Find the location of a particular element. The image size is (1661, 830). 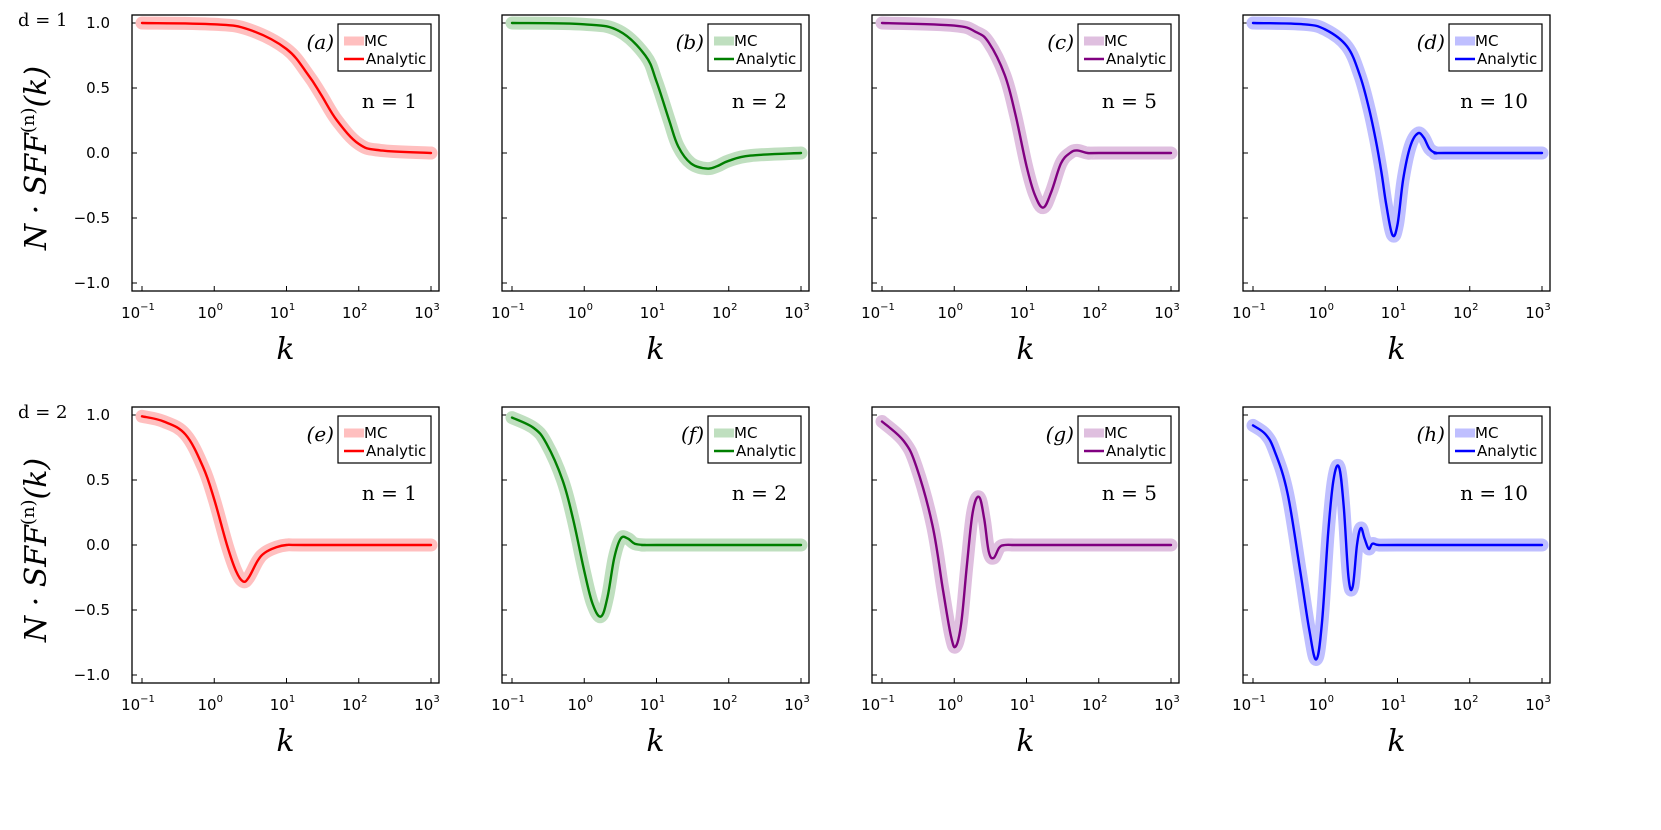

panel-label: (f) is located at coordinates (692, 434).